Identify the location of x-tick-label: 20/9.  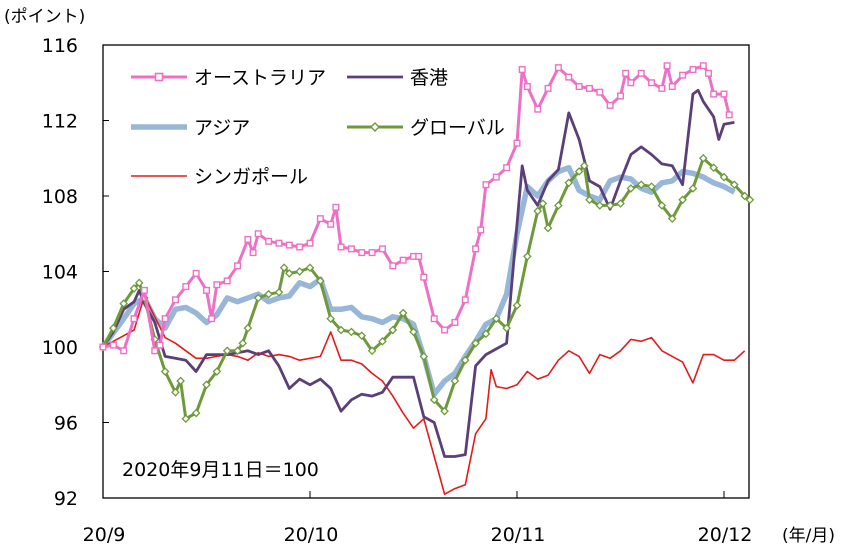
(104, 535).